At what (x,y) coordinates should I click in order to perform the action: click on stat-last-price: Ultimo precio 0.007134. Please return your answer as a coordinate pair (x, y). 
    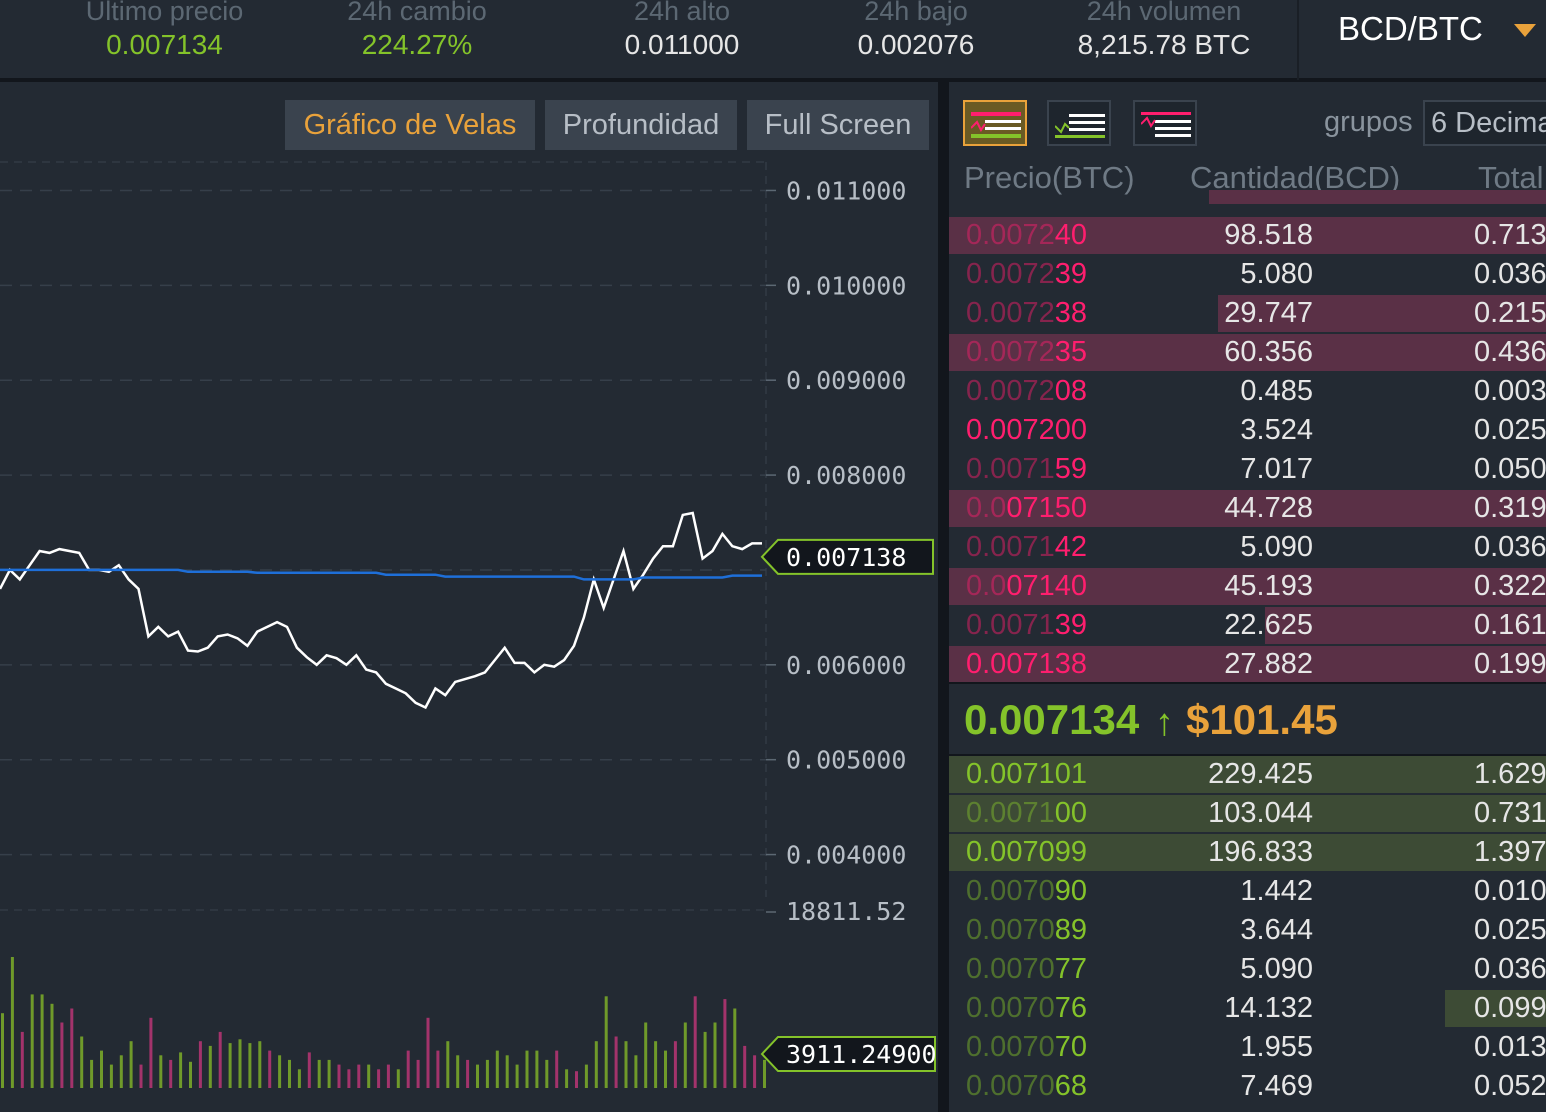
    Looking at the image, I should click on (164, 31).